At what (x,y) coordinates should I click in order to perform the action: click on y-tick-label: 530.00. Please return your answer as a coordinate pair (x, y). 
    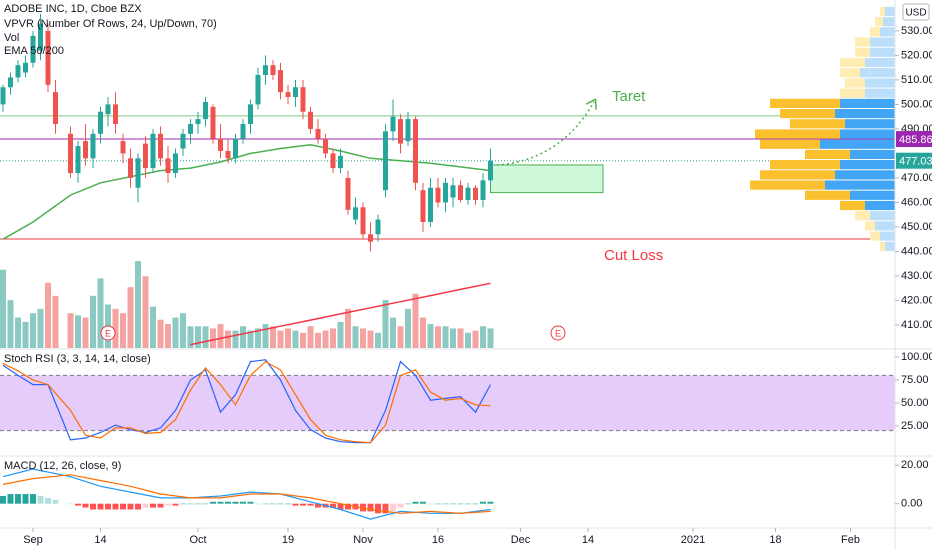
    Looking at the image, I should click on (916, 31).